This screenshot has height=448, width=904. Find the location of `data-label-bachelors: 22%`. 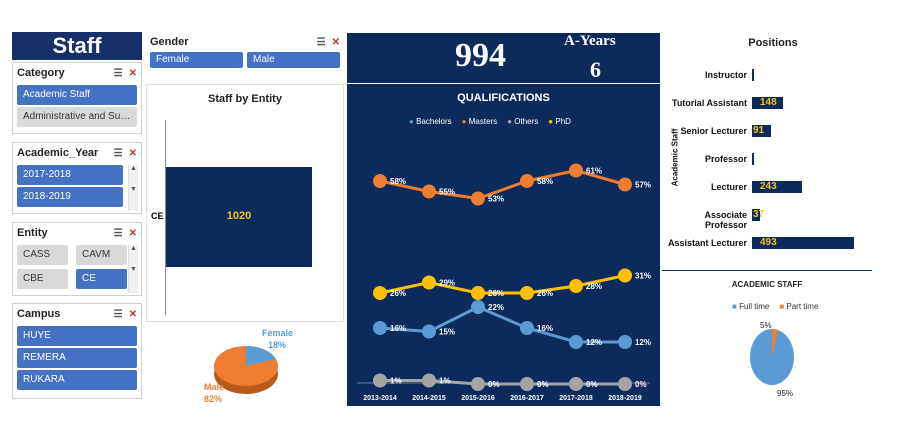

data-label-bachelors: 22% is located at coordinates (496, 307).